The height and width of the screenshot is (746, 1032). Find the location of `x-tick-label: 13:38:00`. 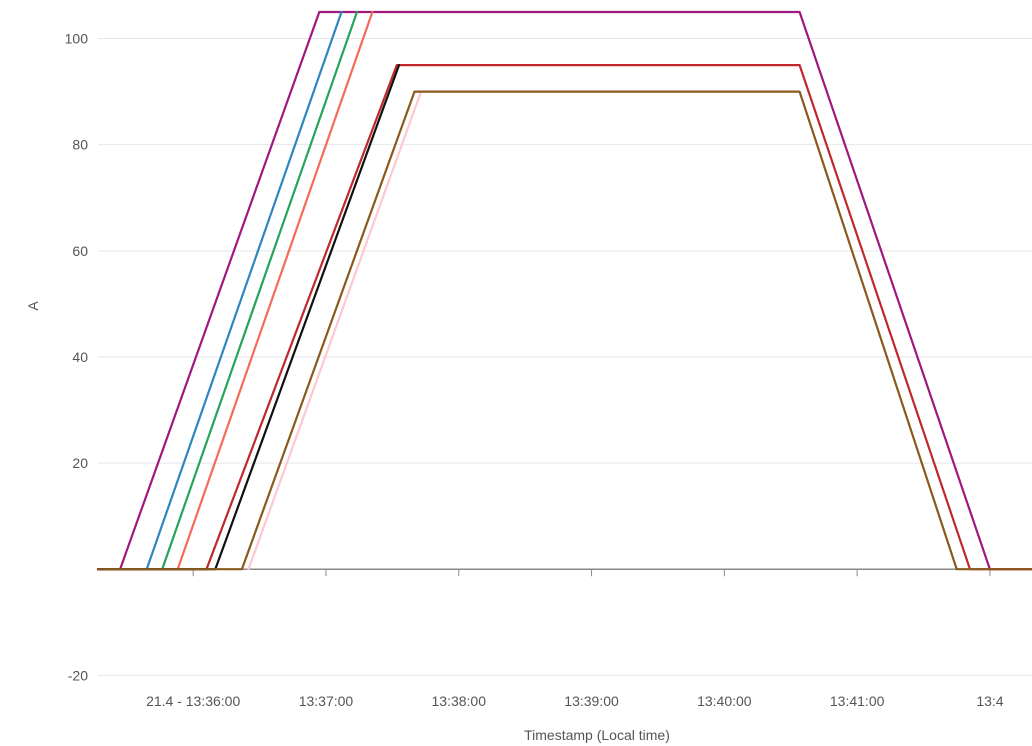

x-tick-label: 13:38:00 is located at coordinates (459, 701).